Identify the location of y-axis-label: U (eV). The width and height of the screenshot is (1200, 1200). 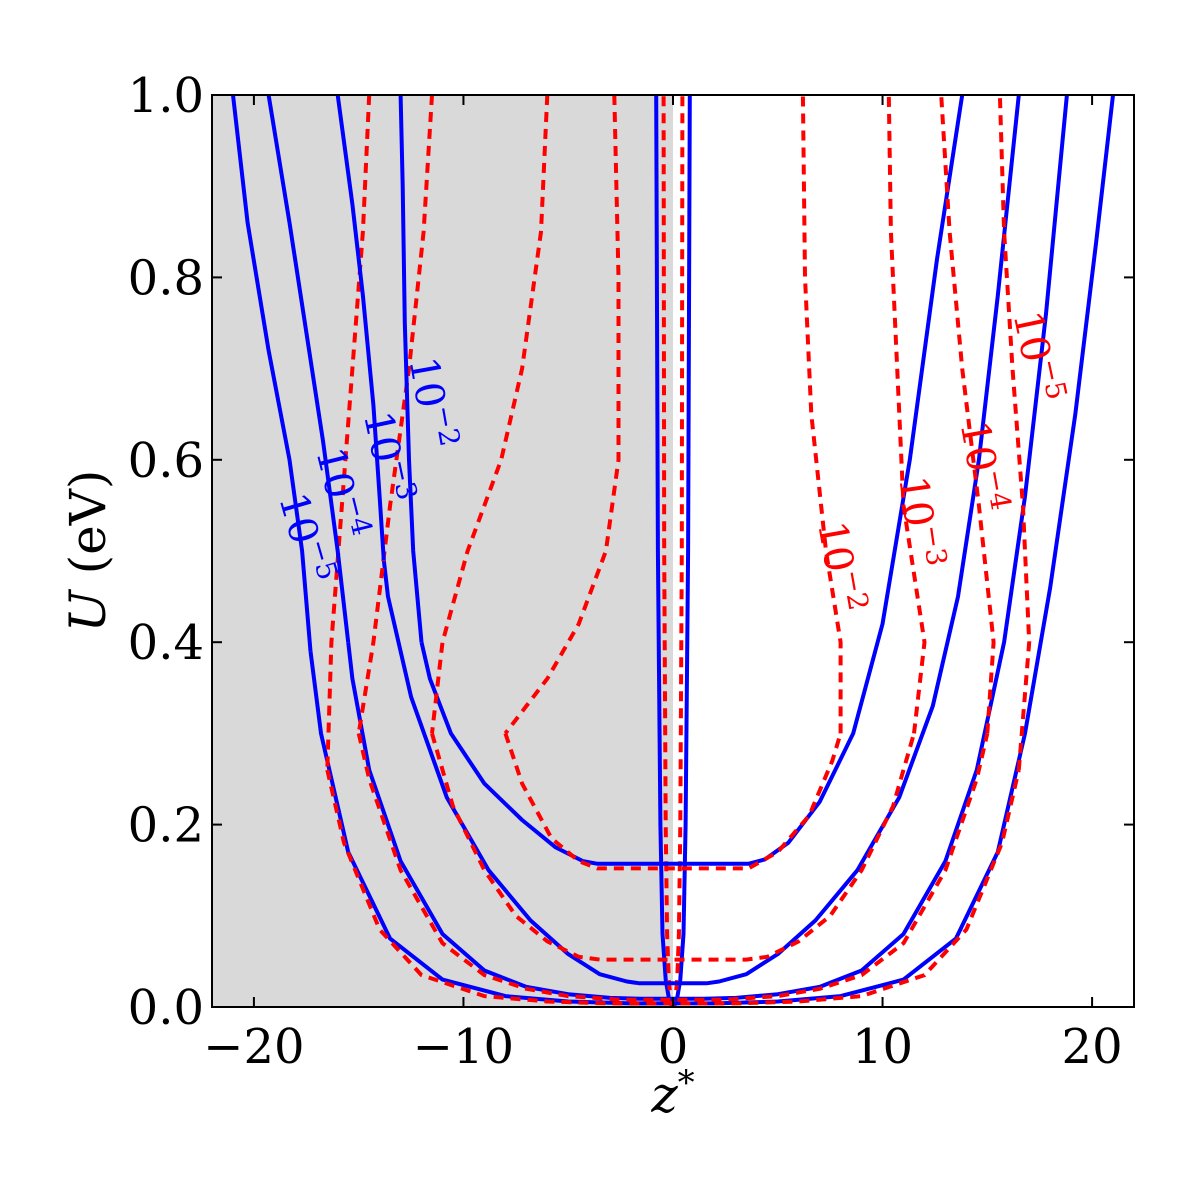
(88, 551).